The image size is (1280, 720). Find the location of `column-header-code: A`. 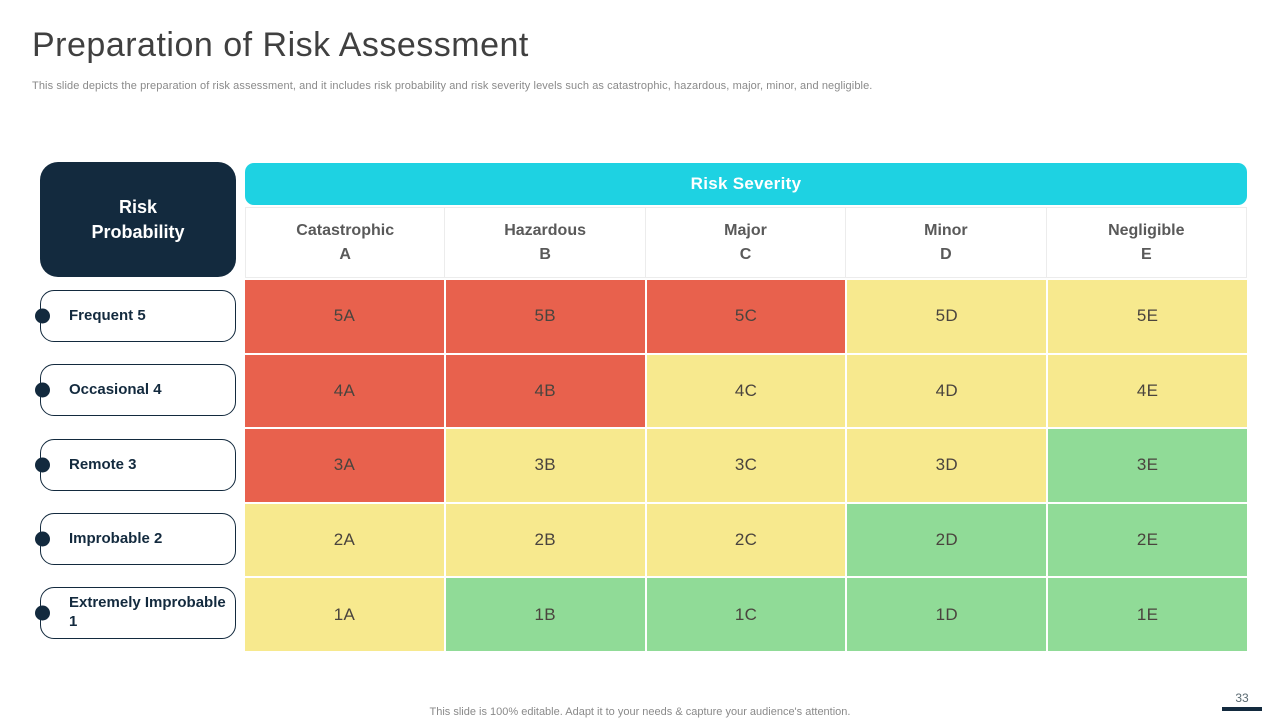

column-header-code: A is located at coordinates (345, 254).